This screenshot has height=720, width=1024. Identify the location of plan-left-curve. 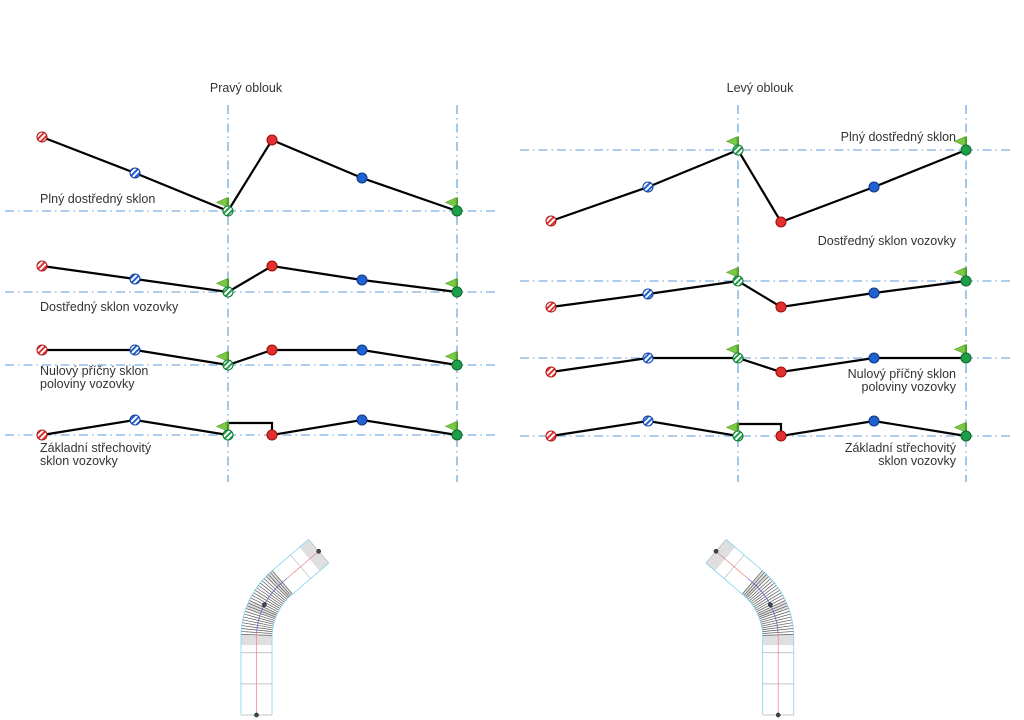
(750, 628).